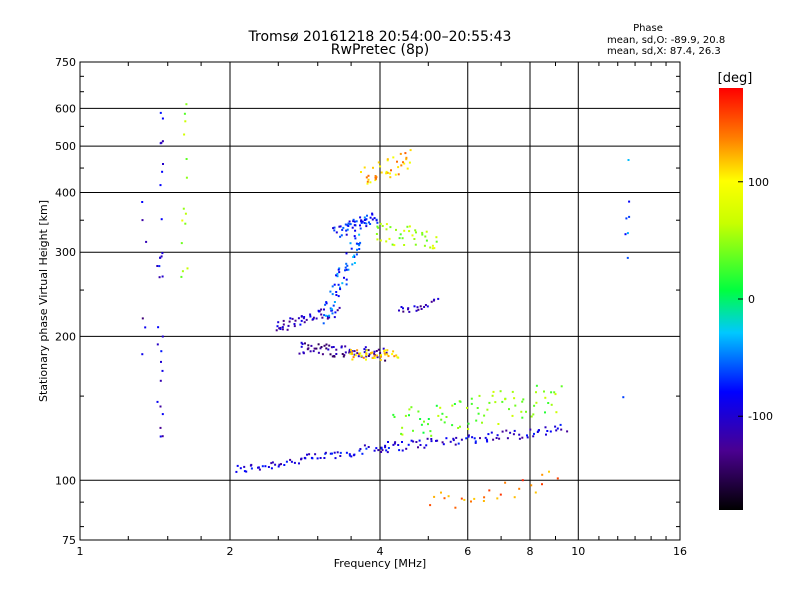  What do you see at coordinates (65, 480) in the screenshot?
I see `y-tick-label: 100` at bounding box center [65, 480].